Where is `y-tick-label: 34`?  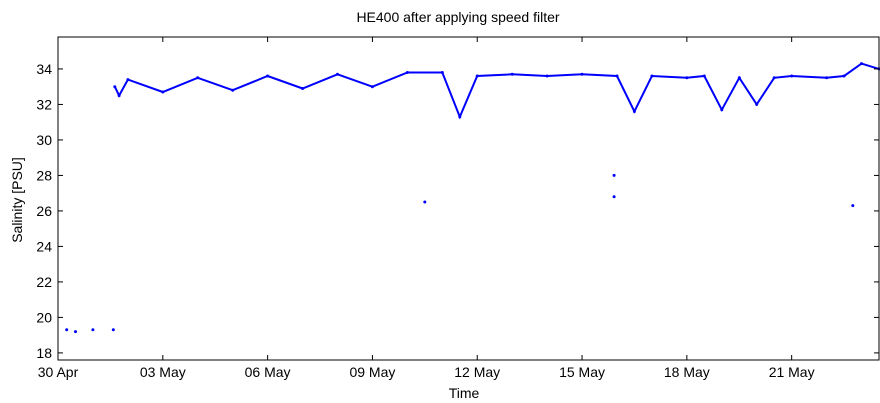
y-tick-label: 34 is located at coordinates (44, 69).